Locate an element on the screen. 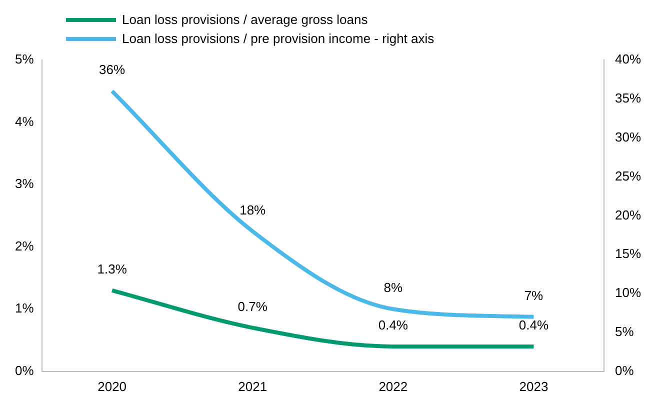 The height and width of the screenshot is (406, 656). data-label: 8% is located at coordinates (393, 288).